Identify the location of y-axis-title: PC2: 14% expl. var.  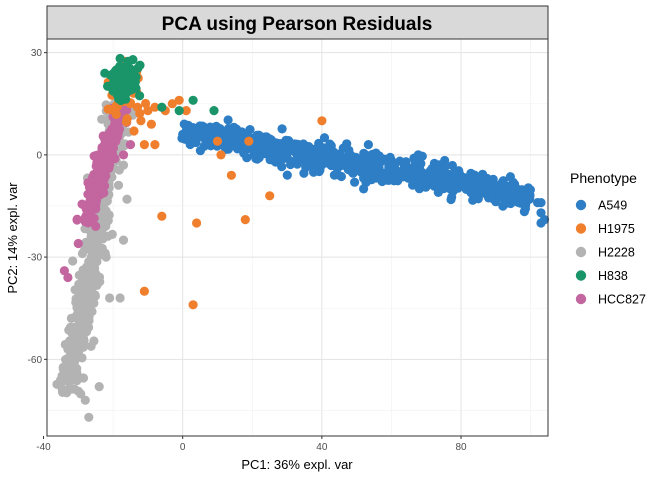
(12, 238).